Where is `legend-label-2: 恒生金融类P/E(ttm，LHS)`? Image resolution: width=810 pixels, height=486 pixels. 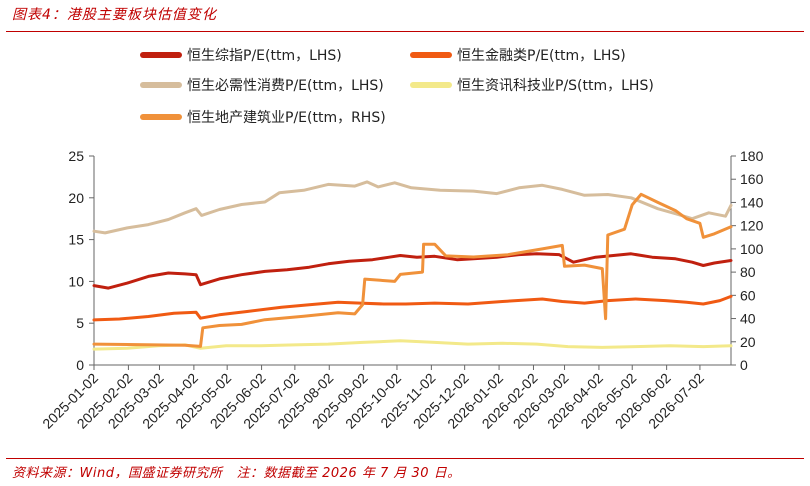
legend-label-2: 恒生金融类P/E(ttm，LHS) is located at coordinates (541, 56).